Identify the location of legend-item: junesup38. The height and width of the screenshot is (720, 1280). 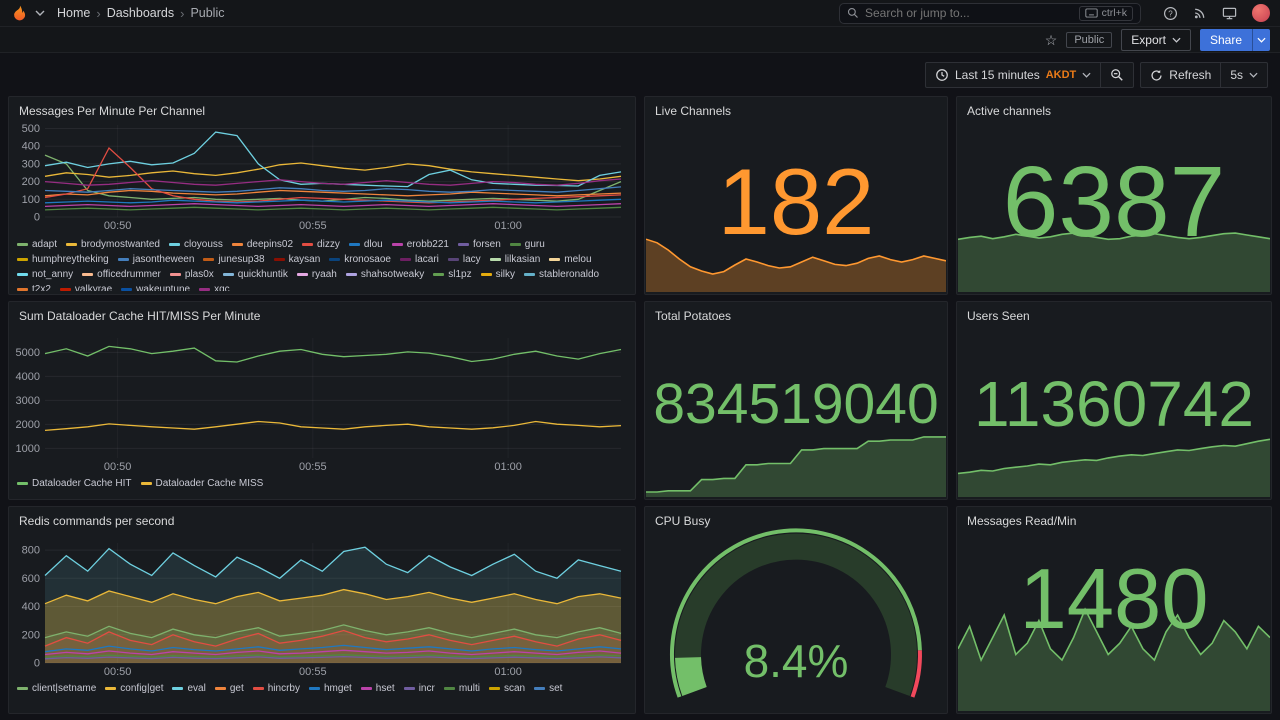
(234, 259).